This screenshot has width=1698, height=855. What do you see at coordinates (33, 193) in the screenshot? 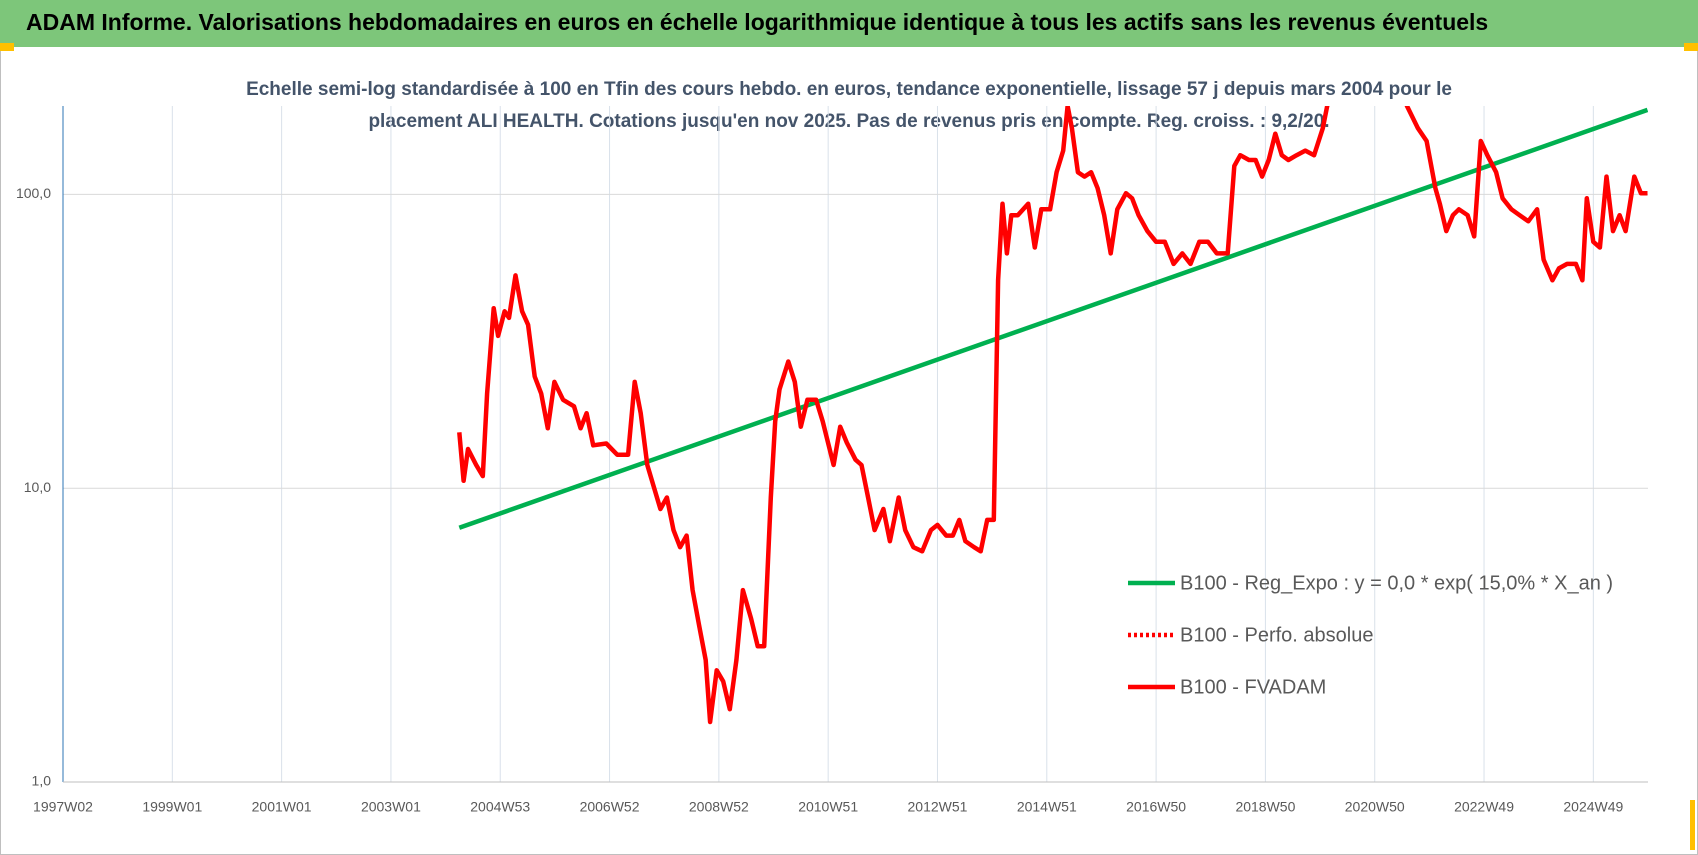
I see `y-tick-label: 100,0` at bounding box center [33, 193].